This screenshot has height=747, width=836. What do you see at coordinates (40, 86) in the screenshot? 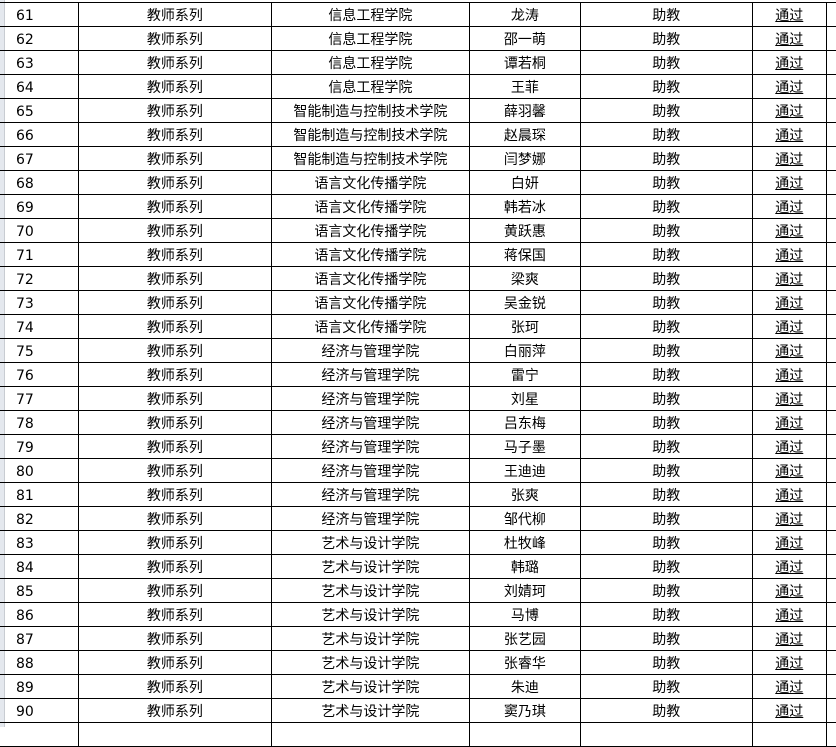
I see `row-number: 64` at bounding box center [40, 86].